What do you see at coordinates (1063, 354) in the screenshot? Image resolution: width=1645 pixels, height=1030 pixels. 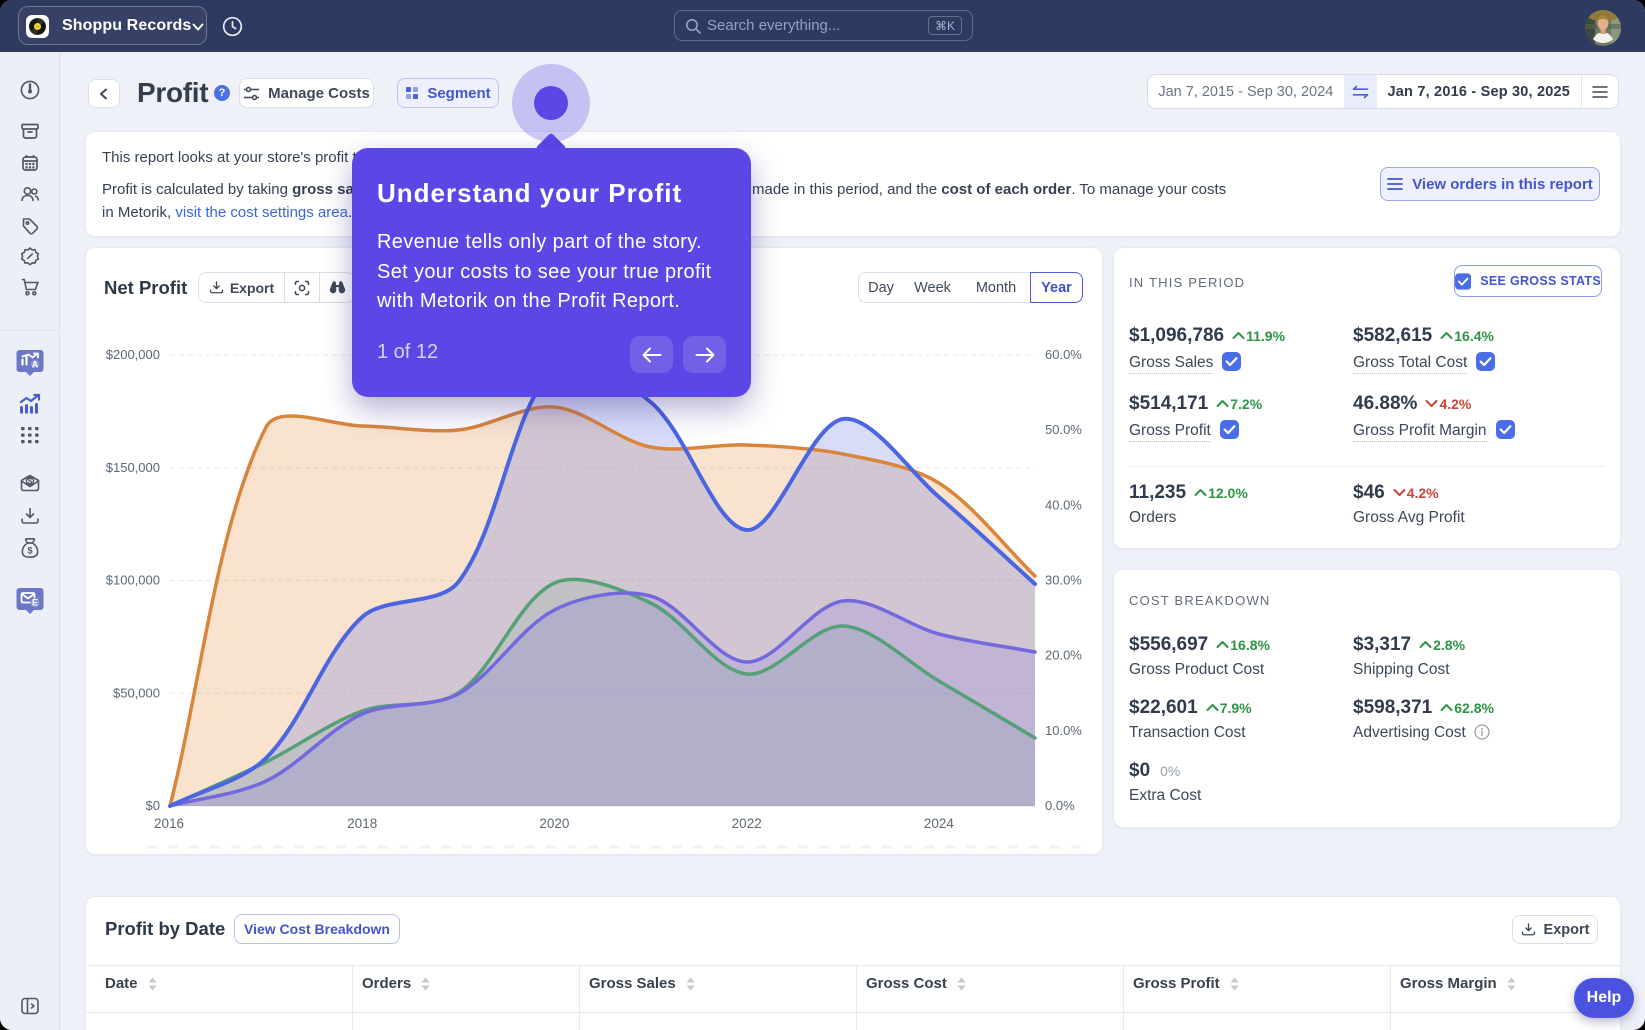 I see `svg-text: 60.0%` at bounding box center [1063, 354].